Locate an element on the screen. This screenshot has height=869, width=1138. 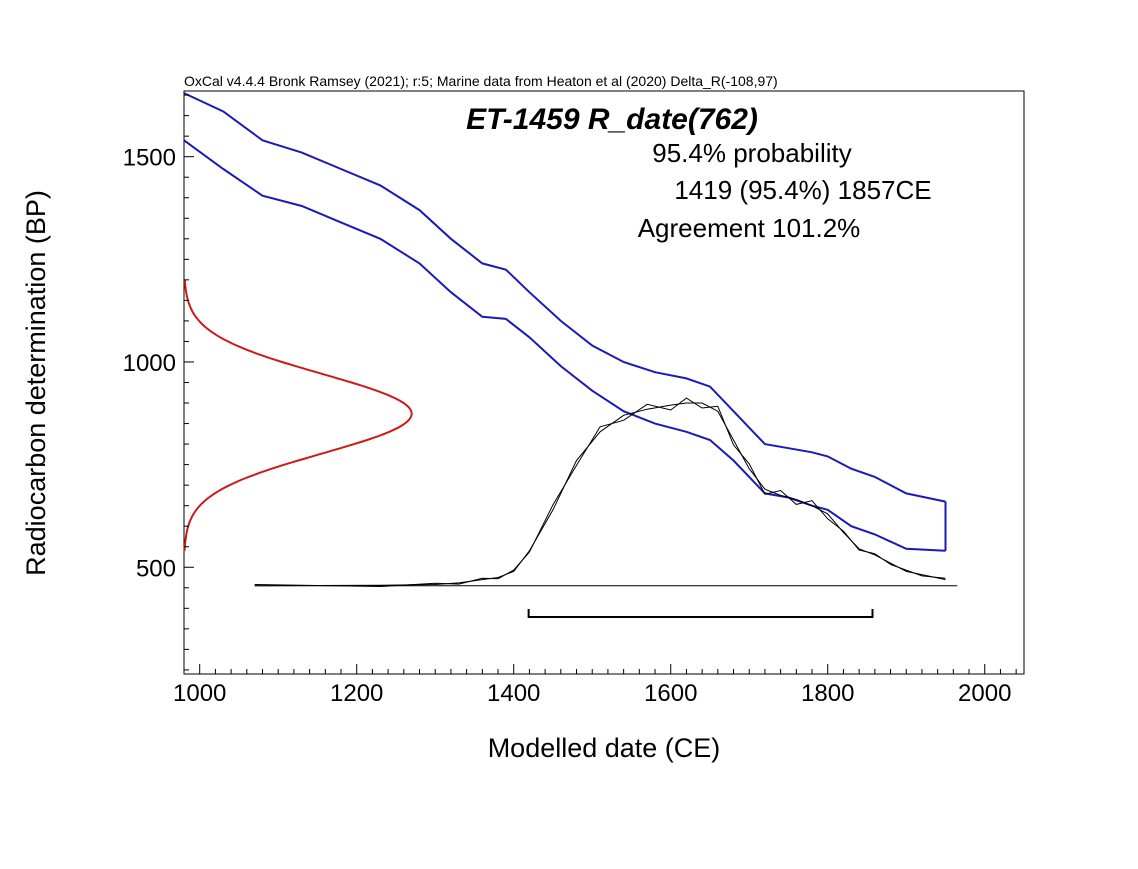
calibrated-distribution is located at coordinates (606, 492).